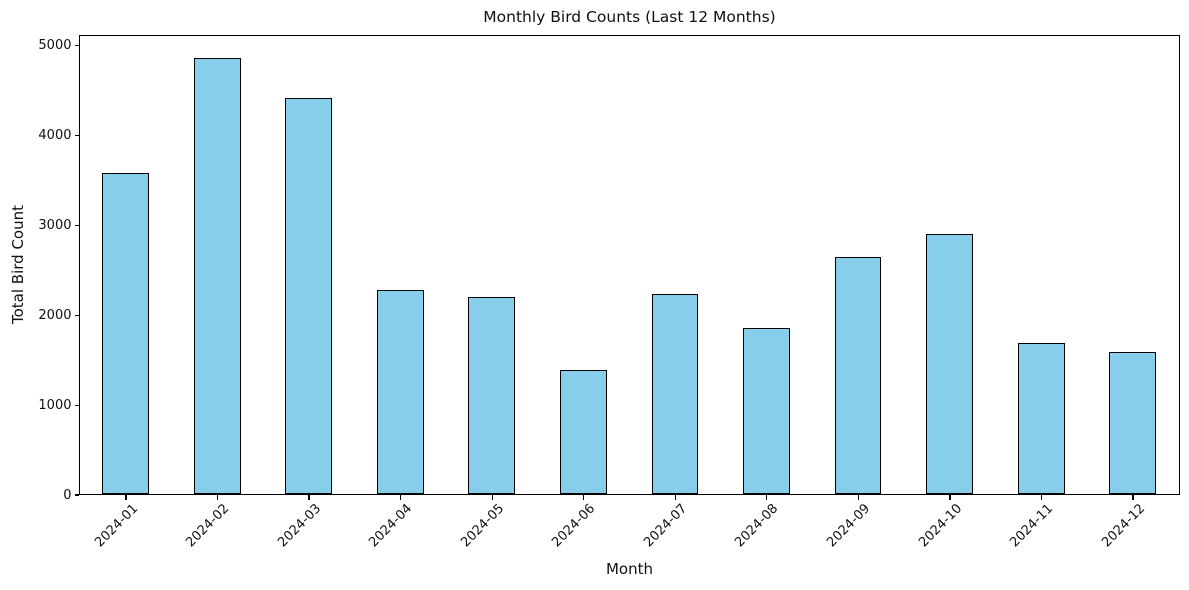 This screenshot has height=590, width=1189. What do you see at coordinates (1032, 526) in the screenshot?
I see `x-tick-label: 2024-11` at bounding box center [1032, 526].